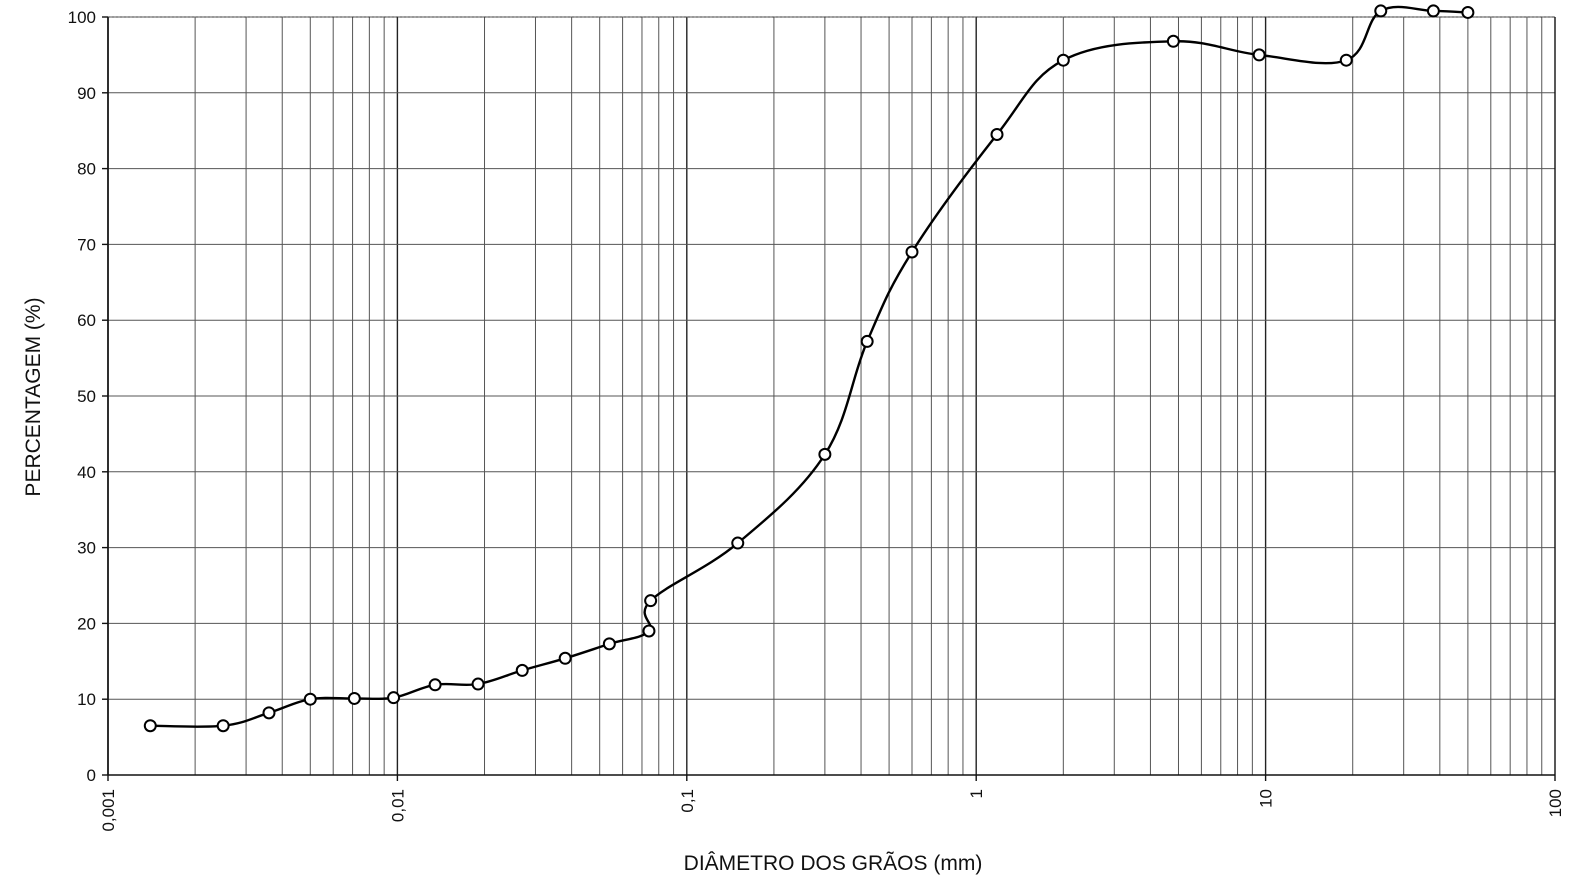 Image resolution: width=1575 pixels, height=883 pixels. Describe the element at coordinates (86, 320) in the screenshot. I see `y-tick-label: 60` at that location.